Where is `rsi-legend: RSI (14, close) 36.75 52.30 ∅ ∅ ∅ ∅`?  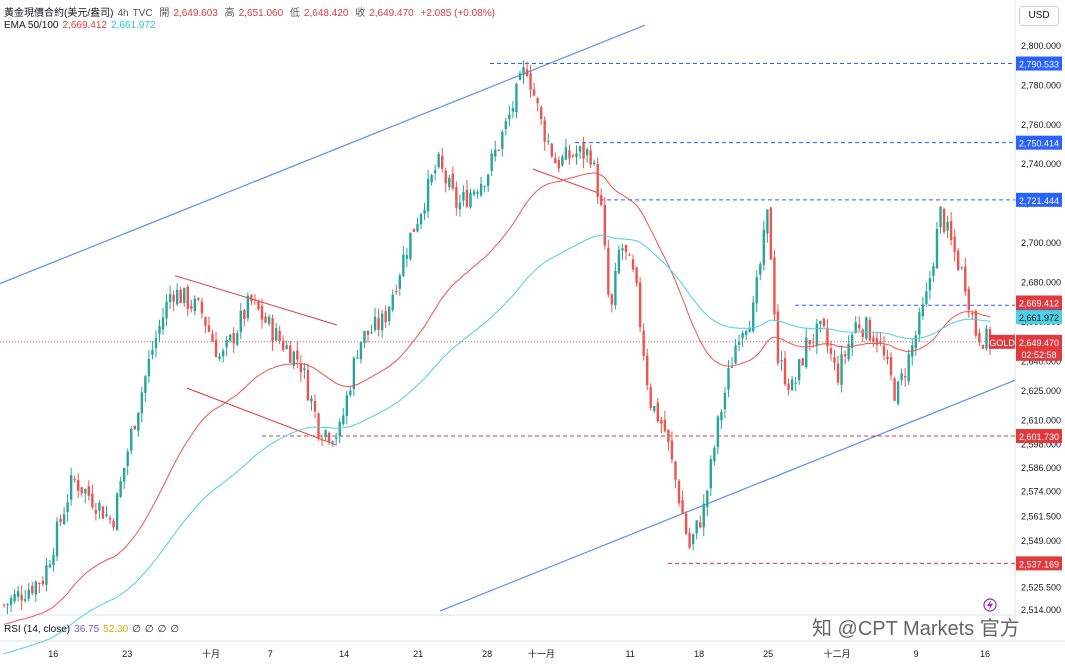
rsi-legend: RSI (14, close) 36.75 52.30 ∅ ∅ ∅ ∅ is located at coordinates (93, 629).